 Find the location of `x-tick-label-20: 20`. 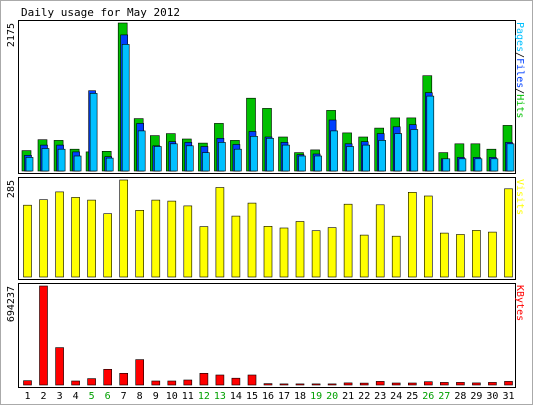

x-tick-label-20: 20 is located at coordinates (332, 396).